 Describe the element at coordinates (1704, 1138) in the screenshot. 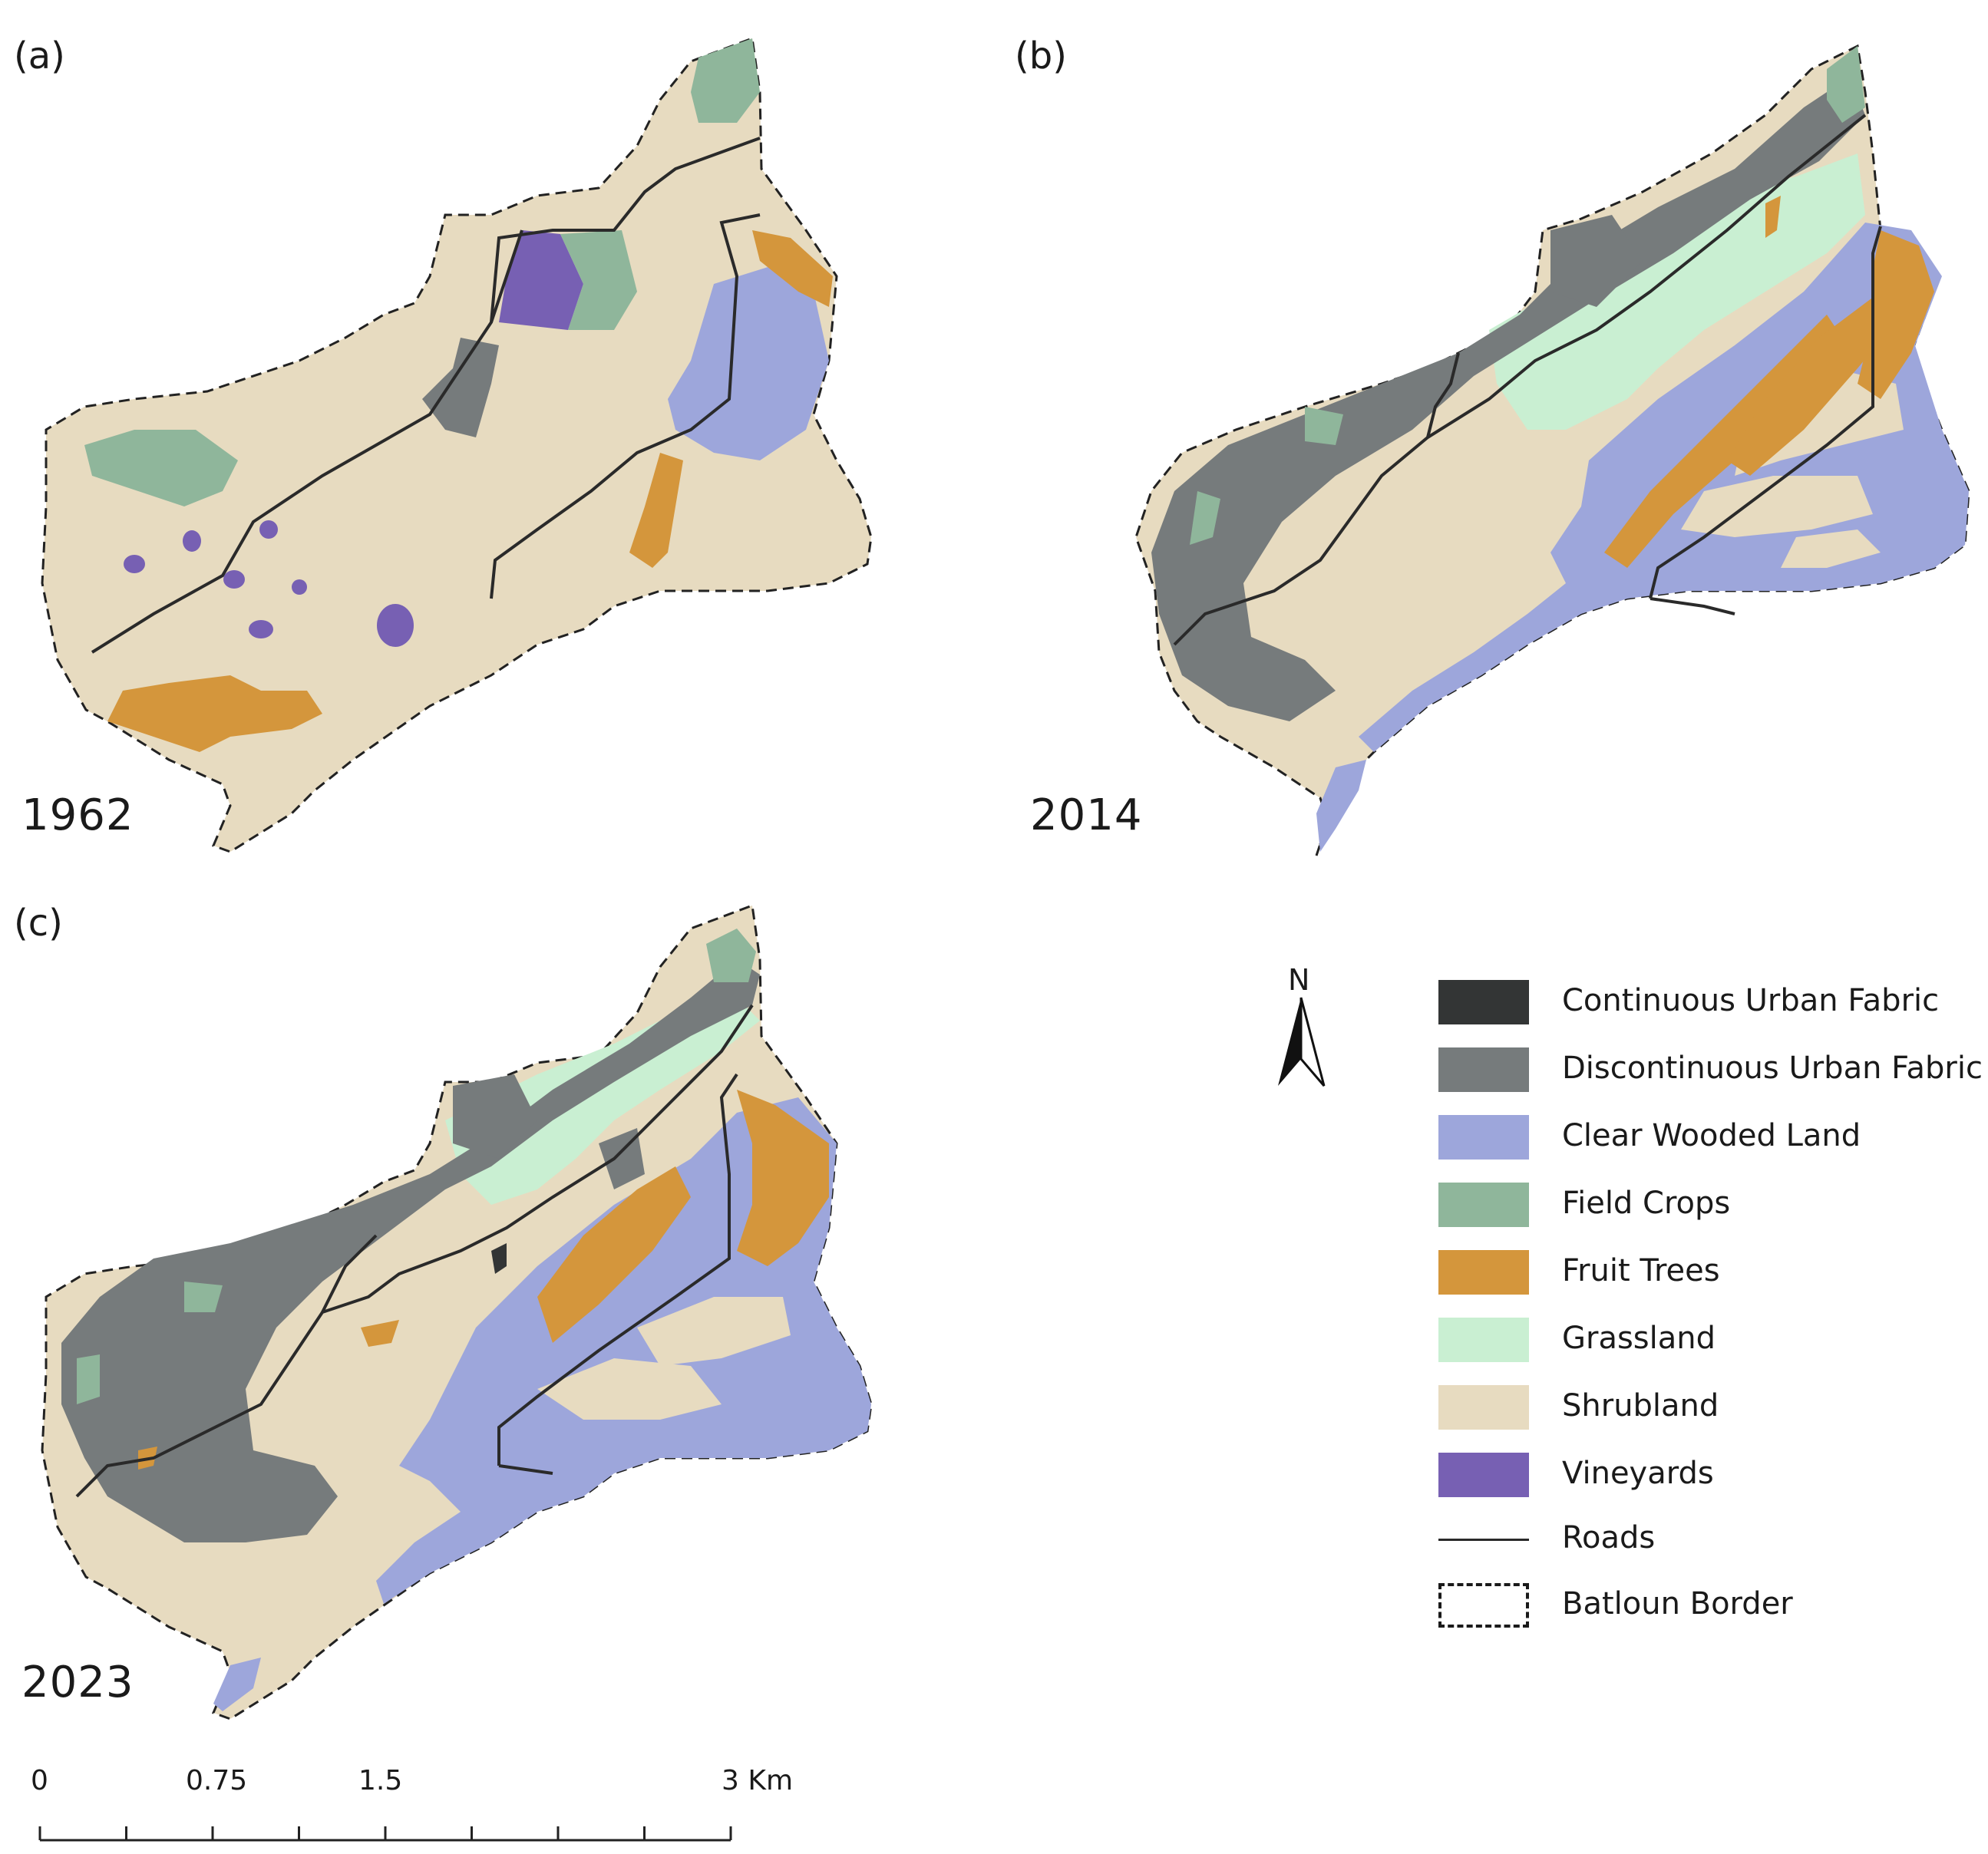

I see `legend-item: Clear Wooded Land` at that location.